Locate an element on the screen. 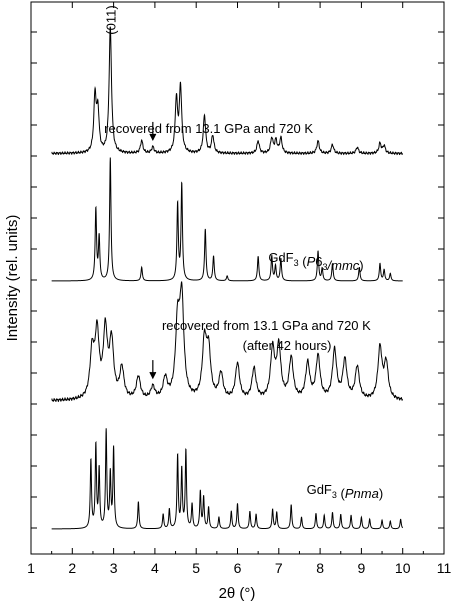 The width and height of the screenshot is (452, 606). x-tick-label: 2 is located at coordinates (72, 568).